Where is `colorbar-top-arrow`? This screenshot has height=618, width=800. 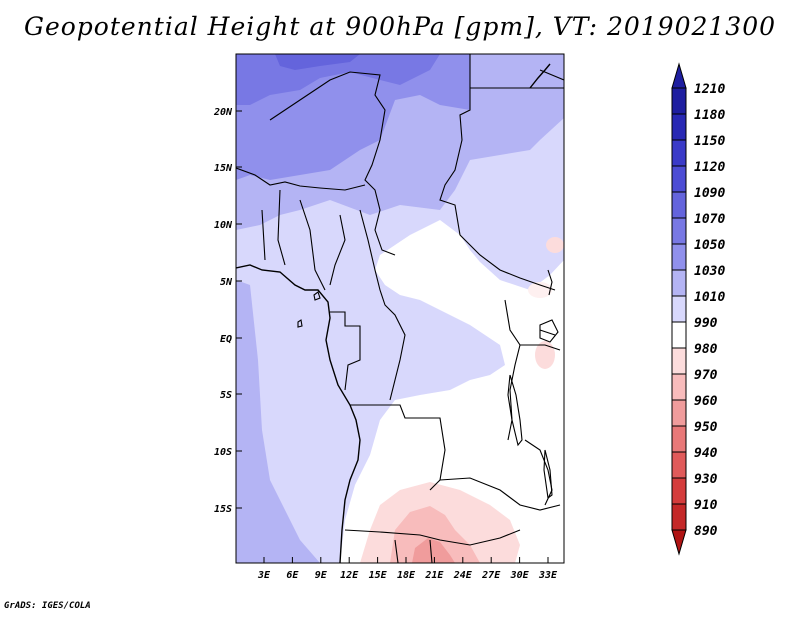 colorbar-top-arrow is located at coordinates (679, 75).